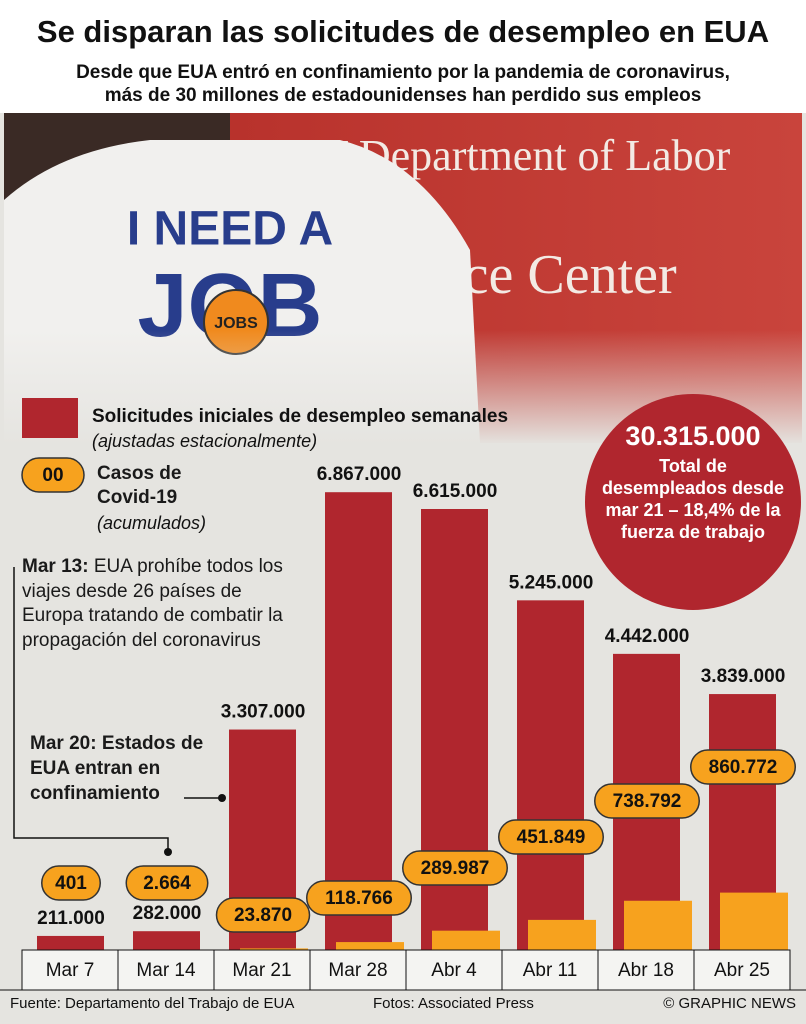 Image resolution: width=806 pixels, height=1024 pixels. What do you see at coordinates (230, 229) in the screenshot?
I see `photo-text: I NEED A` at bounding box center [230, 229].